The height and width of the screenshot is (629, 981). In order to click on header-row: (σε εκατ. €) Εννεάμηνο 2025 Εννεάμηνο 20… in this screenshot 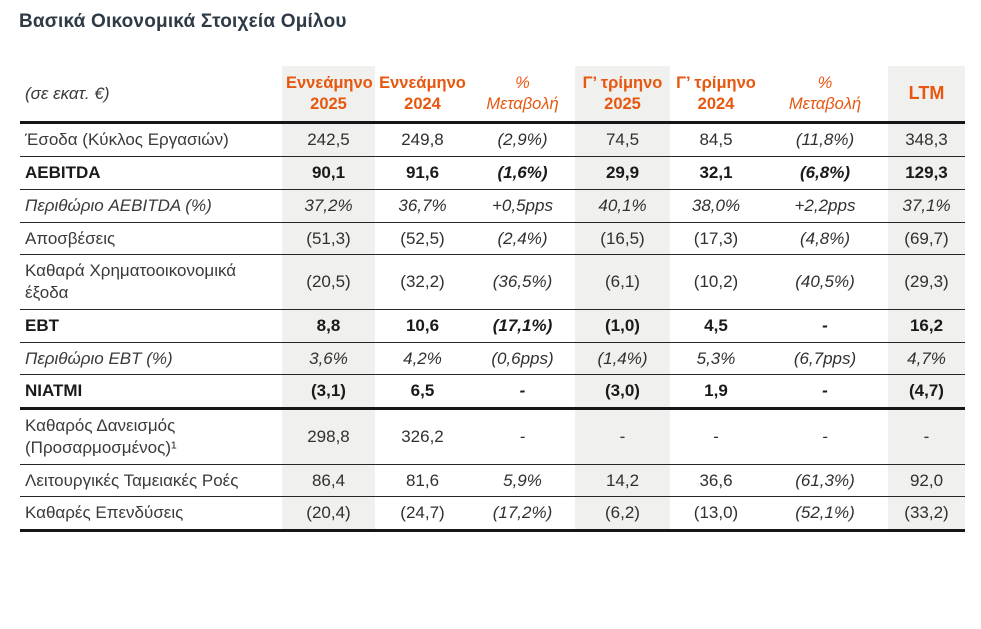, I will do `click(492, 95)`.